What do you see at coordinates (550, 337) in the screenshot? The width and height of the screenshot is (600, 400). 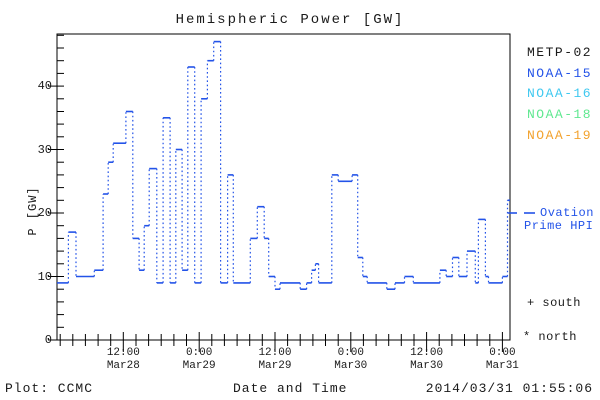 I see `legend-north-marker-label: * north` at bounding box center [550, 337].